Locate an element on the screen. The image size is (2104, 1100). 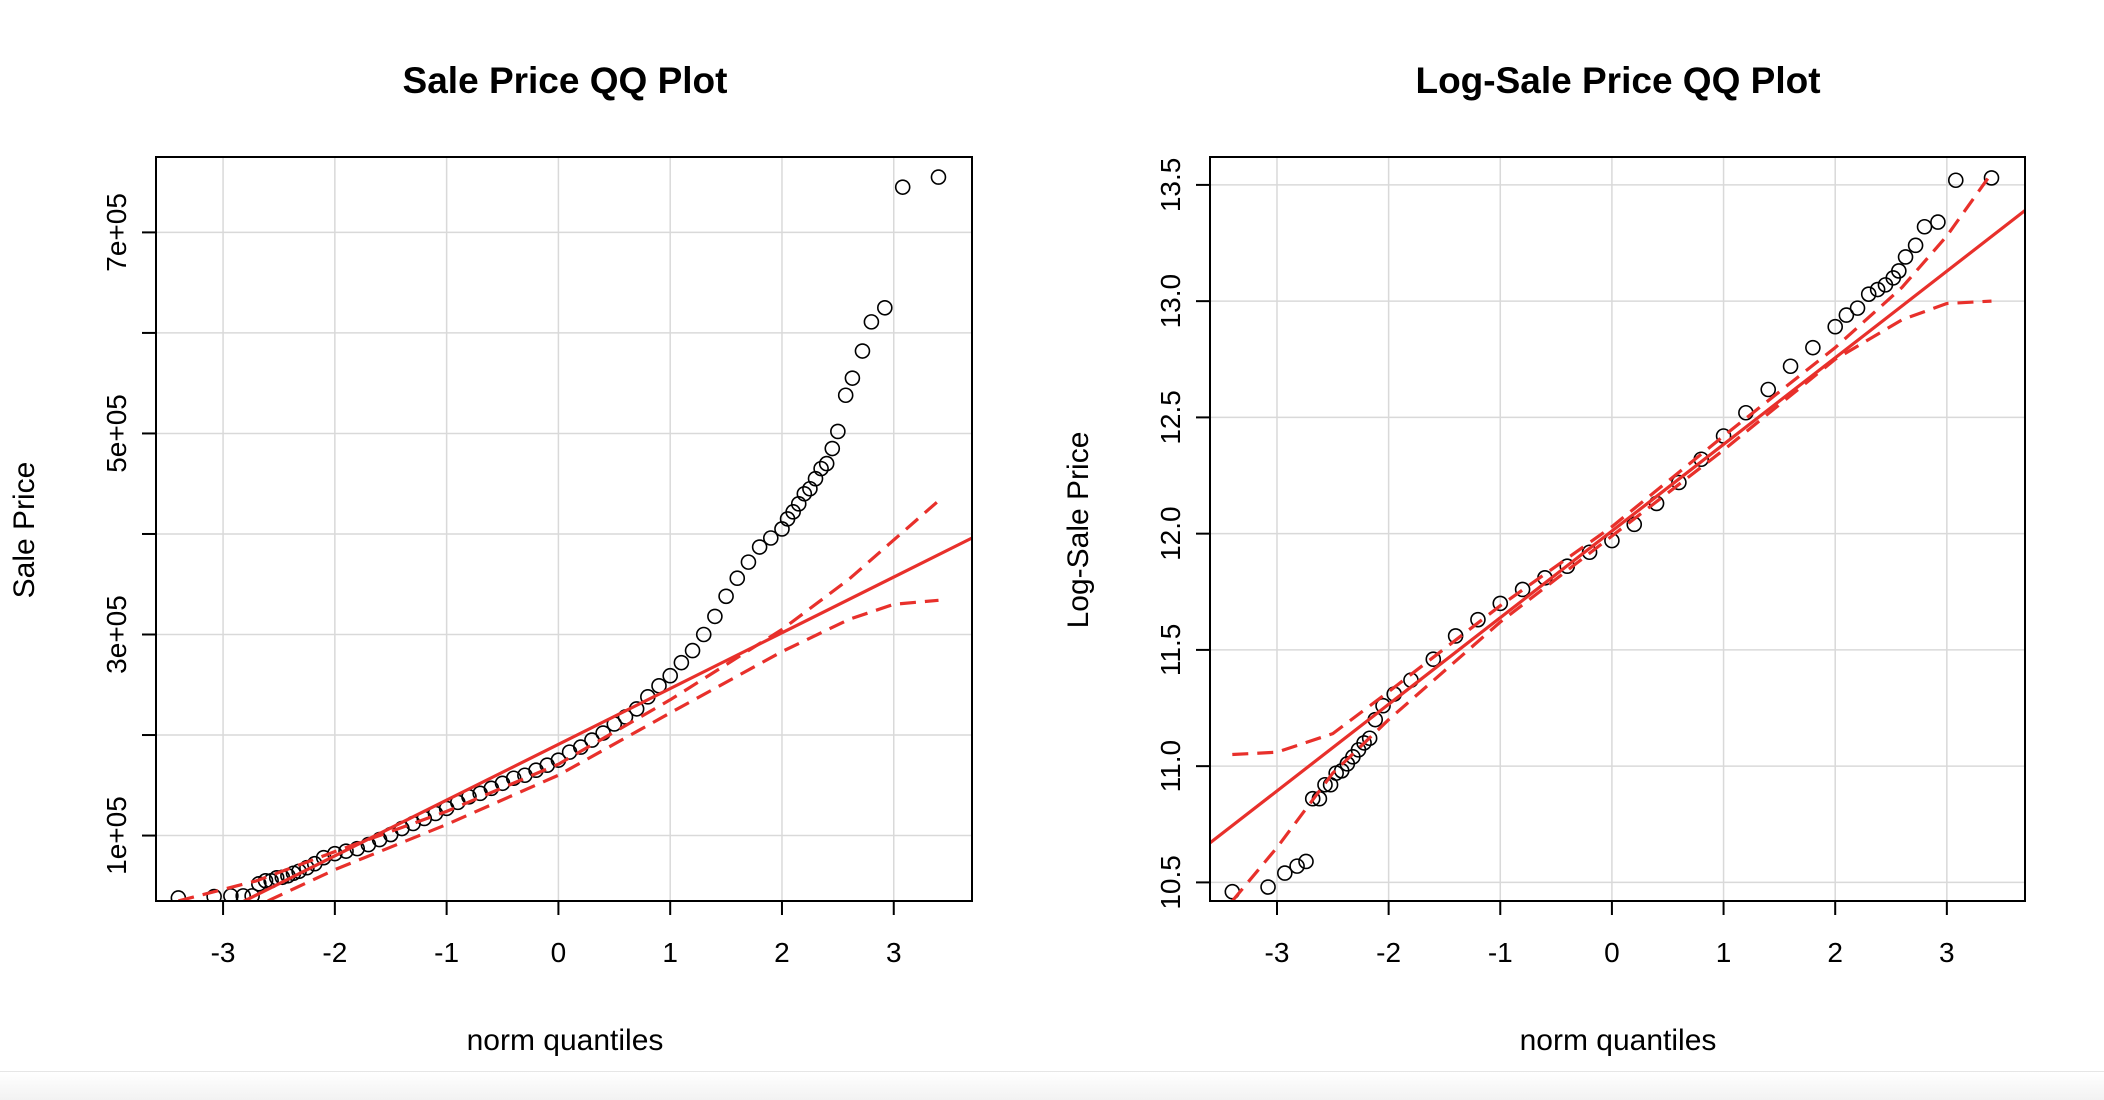
y-axis-label: Log-Sale Price is located at coordinates (1078, 530).